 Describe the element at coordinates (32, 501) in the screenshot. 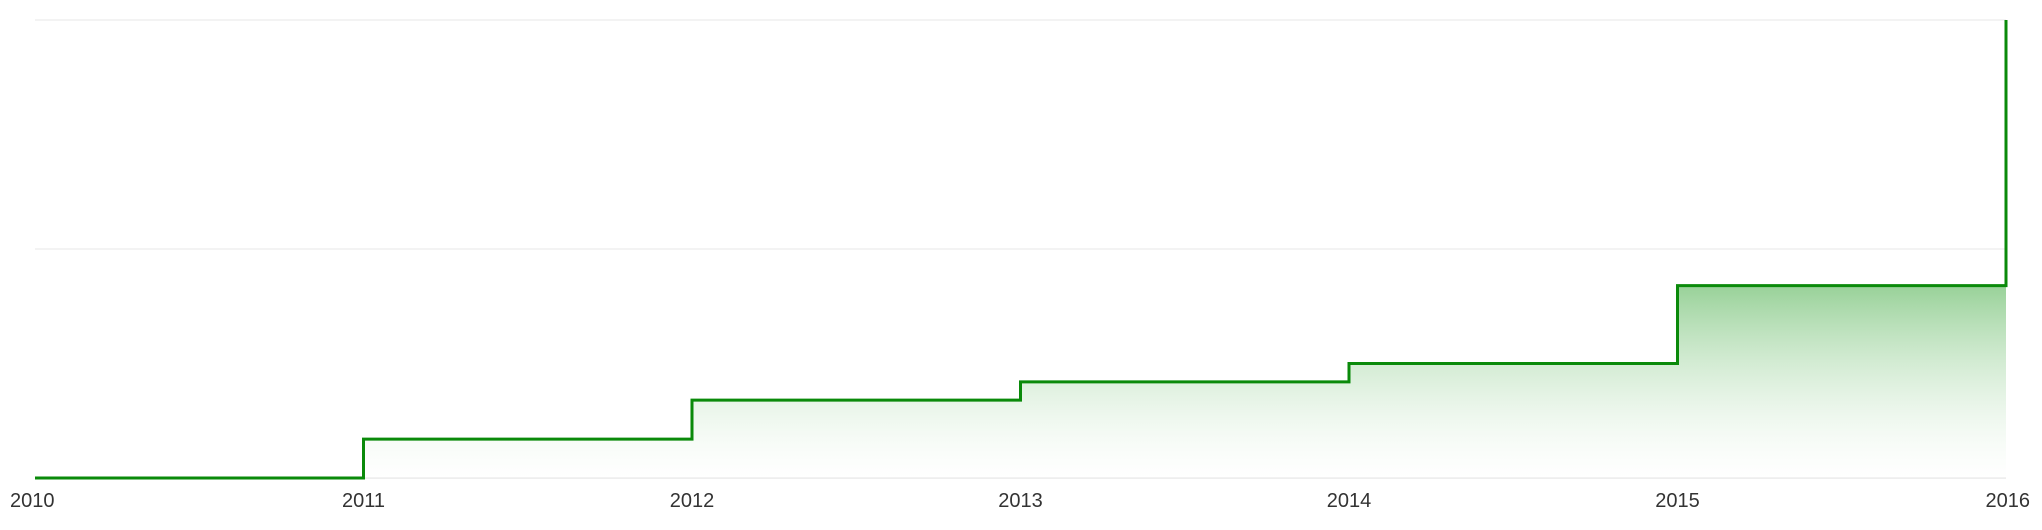

I see `x-tick-label-2010: 2010` at that location.